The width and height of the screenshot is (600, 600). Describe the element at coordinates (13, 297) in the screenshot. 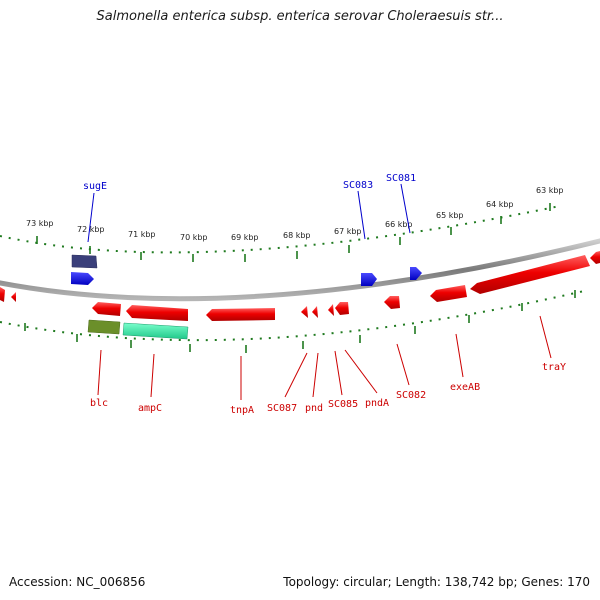

I see `gene-small-left-arrow` at that location.